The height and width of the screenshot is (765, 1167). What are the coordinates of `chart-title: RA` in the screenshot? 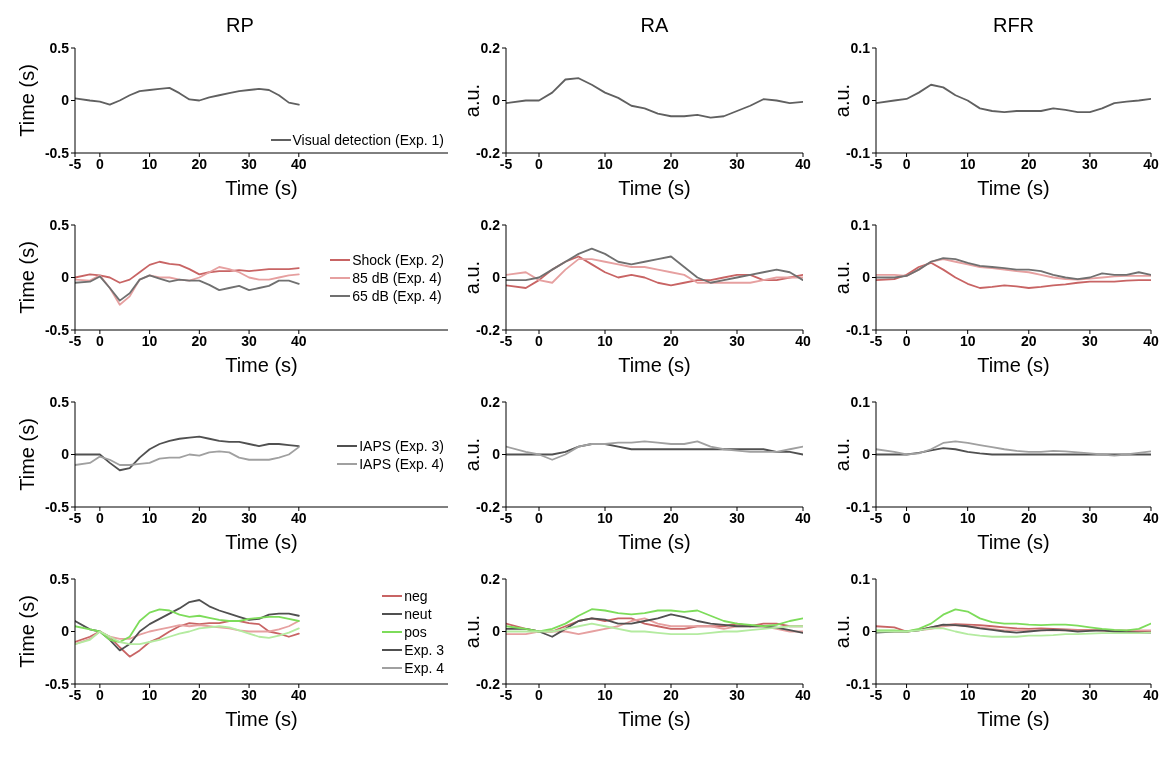 It's located at (654, 25).